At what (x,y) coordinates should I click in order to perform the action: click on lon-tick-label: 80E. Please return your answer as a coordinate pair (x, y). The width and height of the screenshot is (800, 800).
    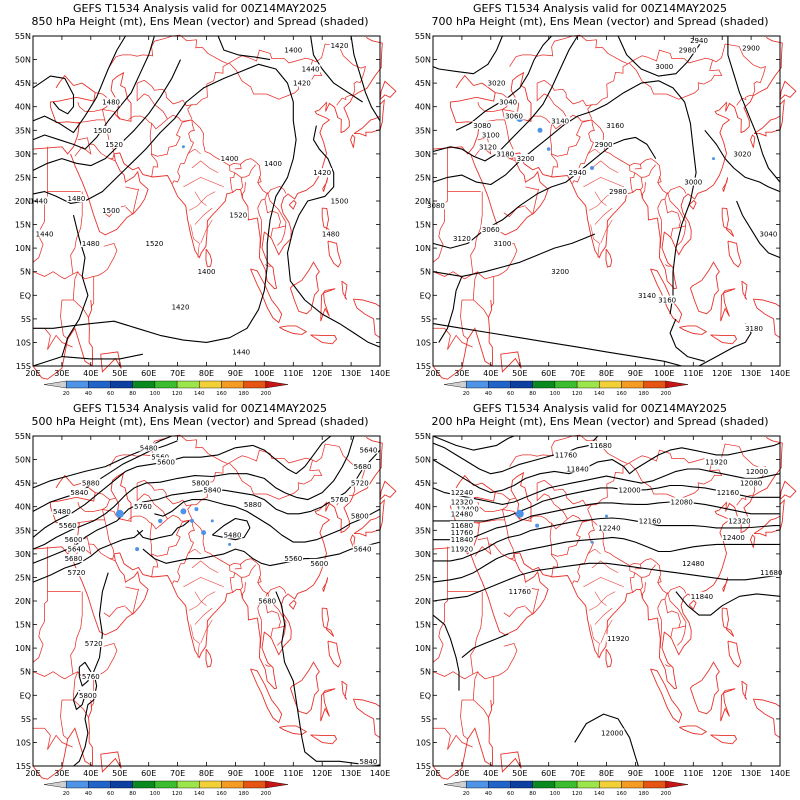
    Looking at the image, I should click on (606, 373).